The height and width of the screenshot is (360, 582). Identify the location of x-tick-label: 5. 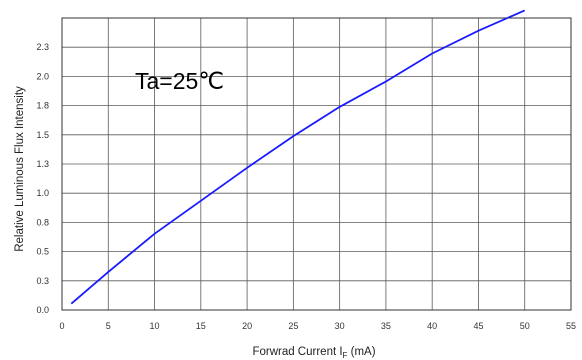
(108, 326).